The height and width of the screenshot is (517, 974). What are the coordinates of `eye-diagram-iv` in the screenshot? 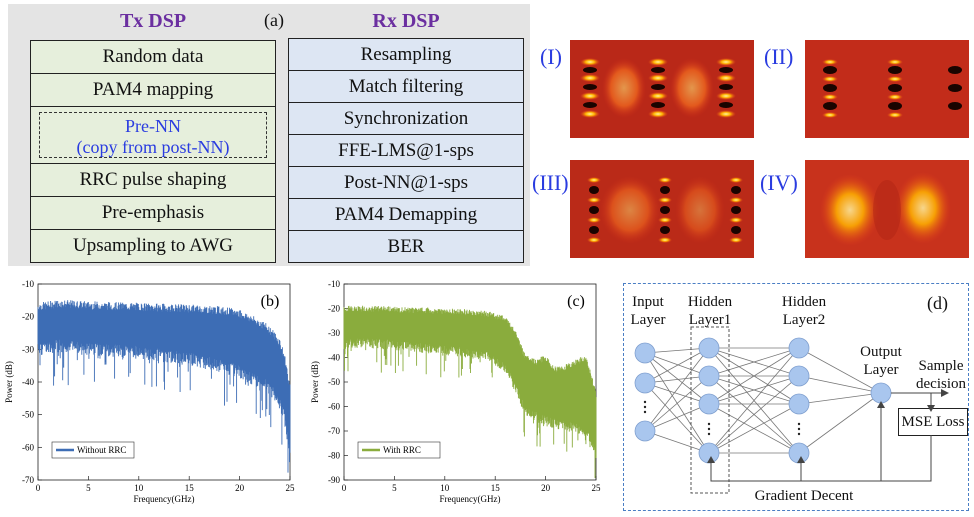 It's located at (887, 209).